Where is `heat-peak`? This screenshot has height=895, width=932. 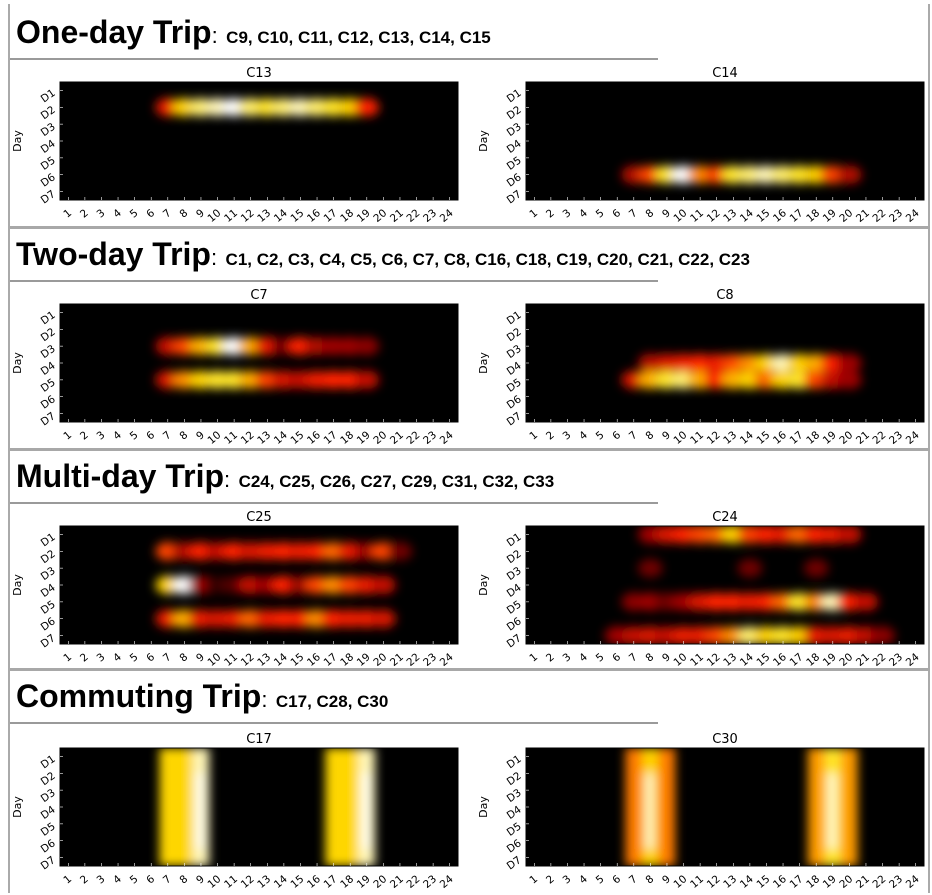
heat-peak is located at coordinates (832, 811).